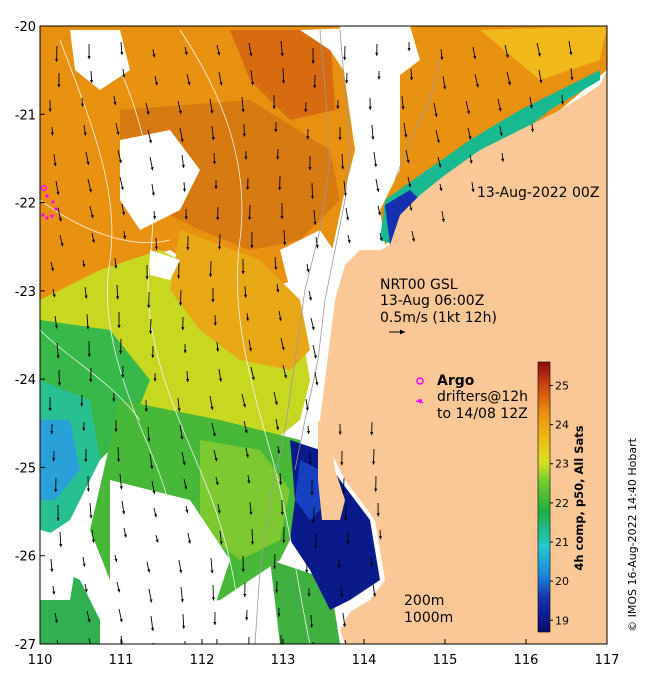 The height and width of the screenshot is (684, 648). What do you see at coordinates (445, 660) in the screenshot?
I see `x-tick-label: 115` at bounding box center [445, 660].